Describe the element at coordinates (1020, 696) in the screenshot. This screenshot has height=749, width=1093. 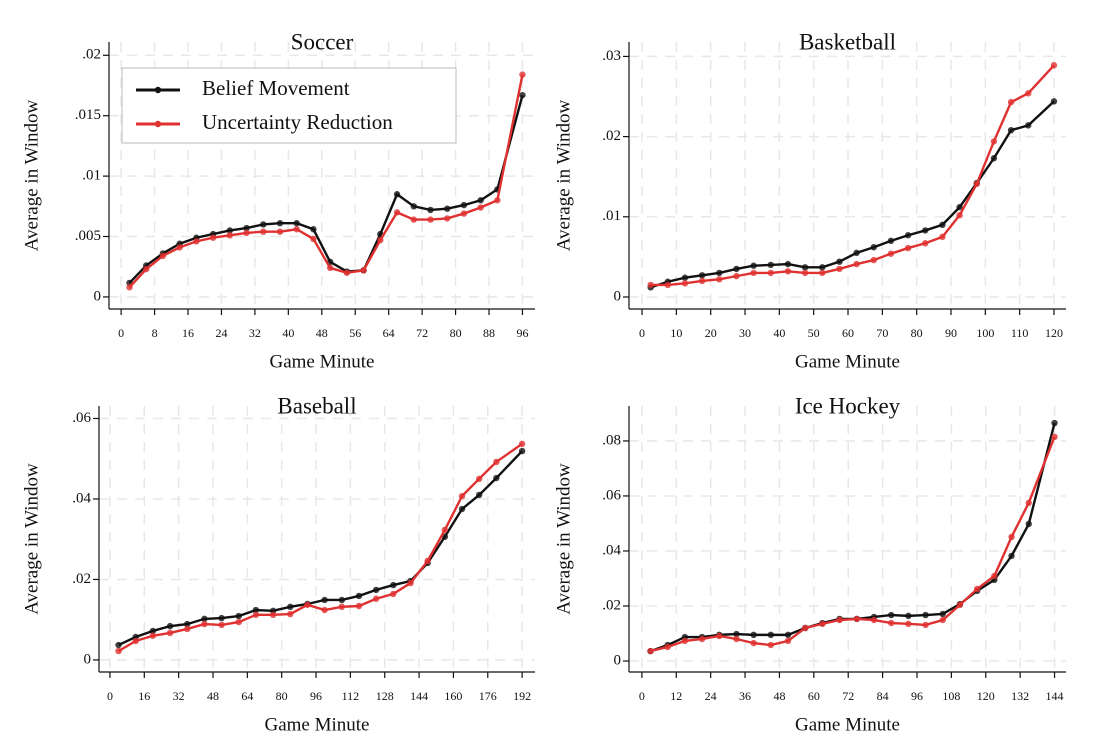
I see `x-tick-label: 132` at that location.